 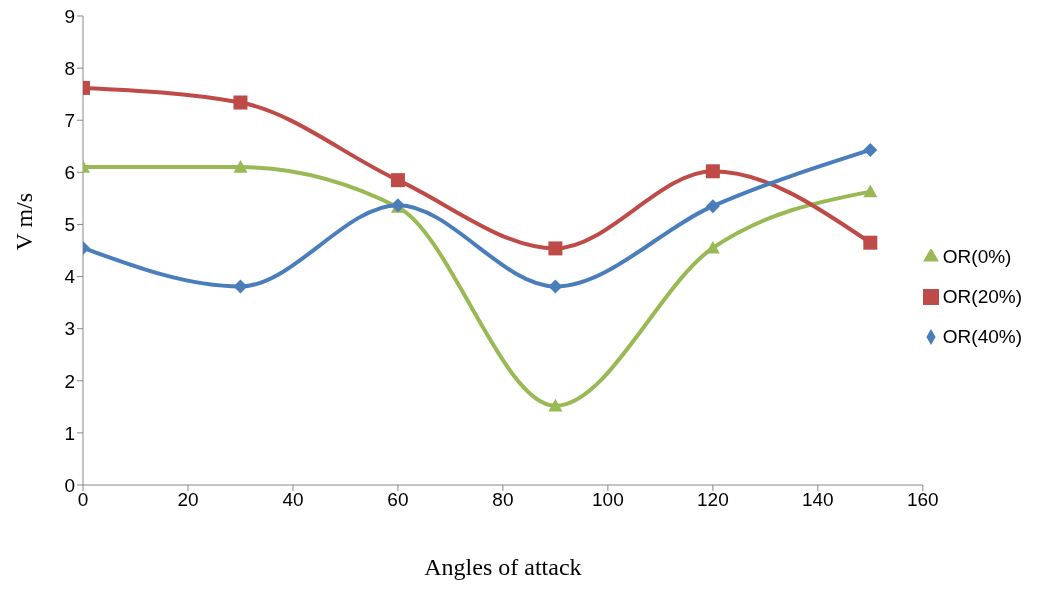 I want to click on x-tick-label: 80, so click(x=503, y=500).